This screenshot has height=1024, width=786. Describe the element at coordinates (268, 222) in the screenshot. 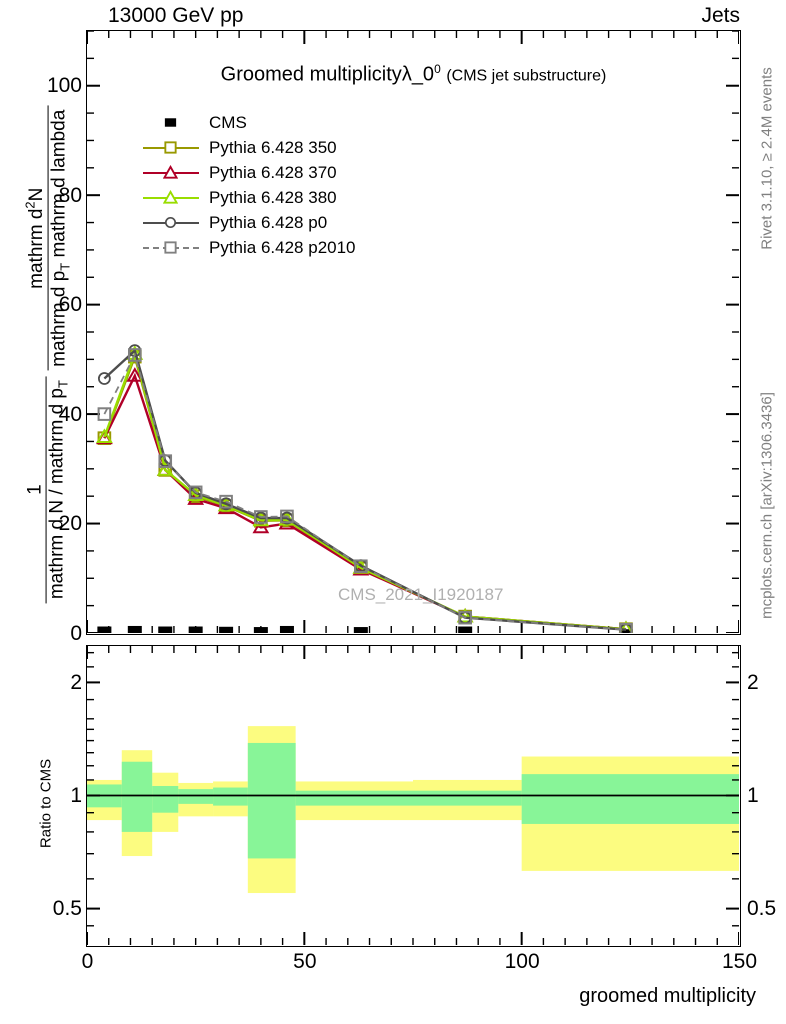

I see `legend-label: Pythia 6.428 p0` at that location.